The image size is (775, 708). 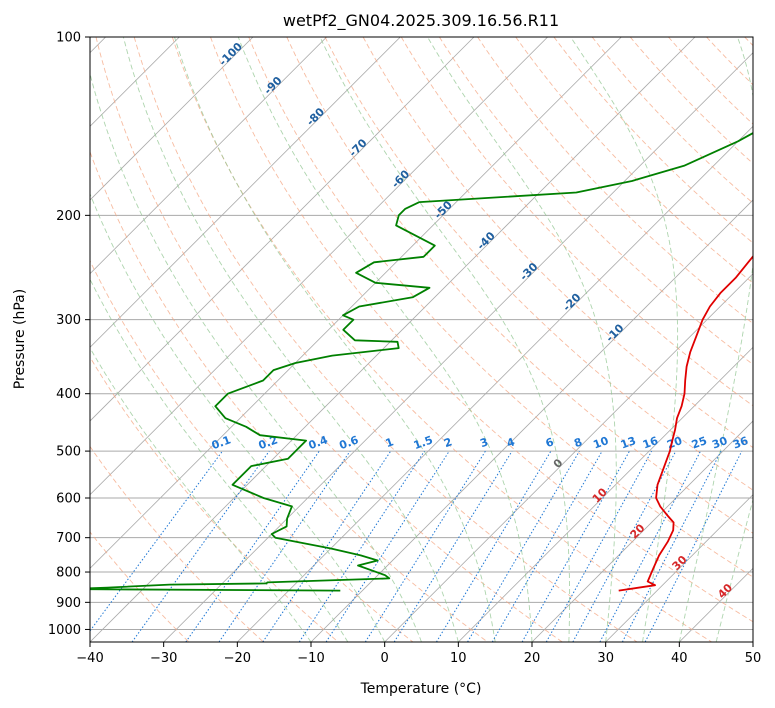 I want to click on mixing-ratio-label: 20, so click(x=674, y=443).